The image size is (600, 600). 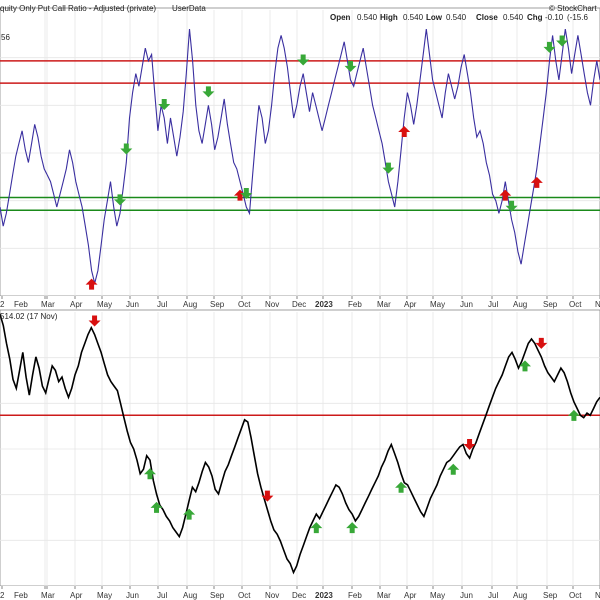 What do you see at coordinates (456, 17) in the screenshot?
I see `ohlc-low-value: 0.540` at bounding box center [456, 17].